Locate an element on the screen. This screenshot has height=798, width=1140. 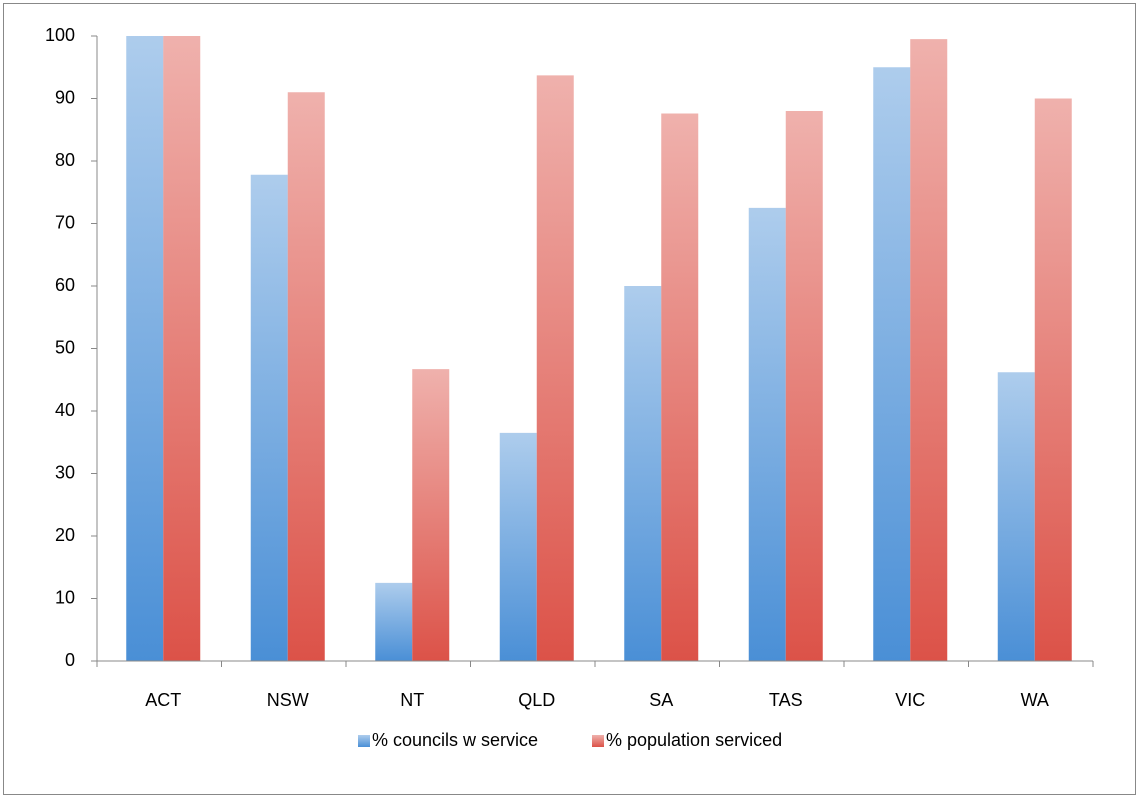
x-tick-label: TAS is located at coordinates (786, 700).